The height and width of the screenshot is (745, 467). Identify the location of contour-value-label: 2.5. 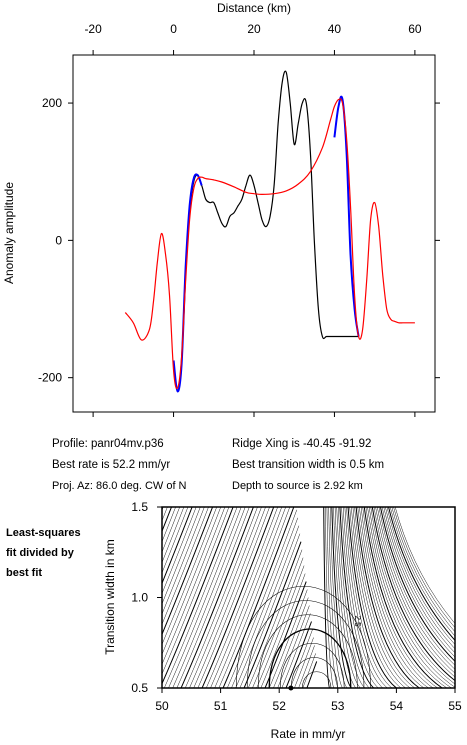
(357, 621).